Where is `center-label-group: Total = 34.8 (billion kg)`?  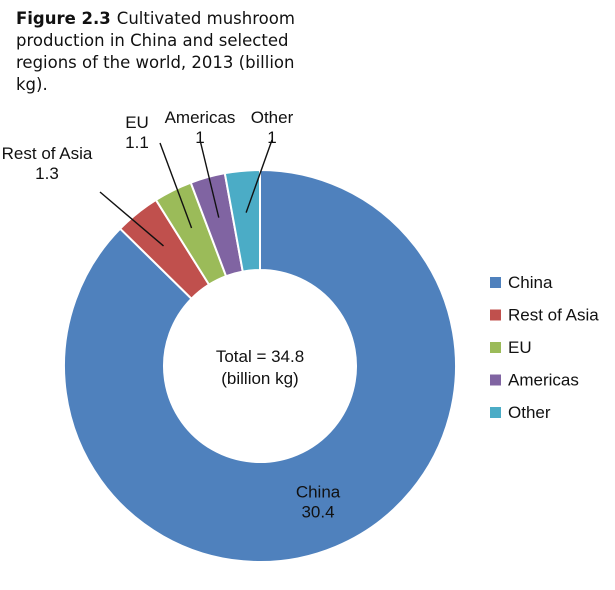 center-label-group: Total = 34.8 (billion kg) is located at coordinates (260, 367).